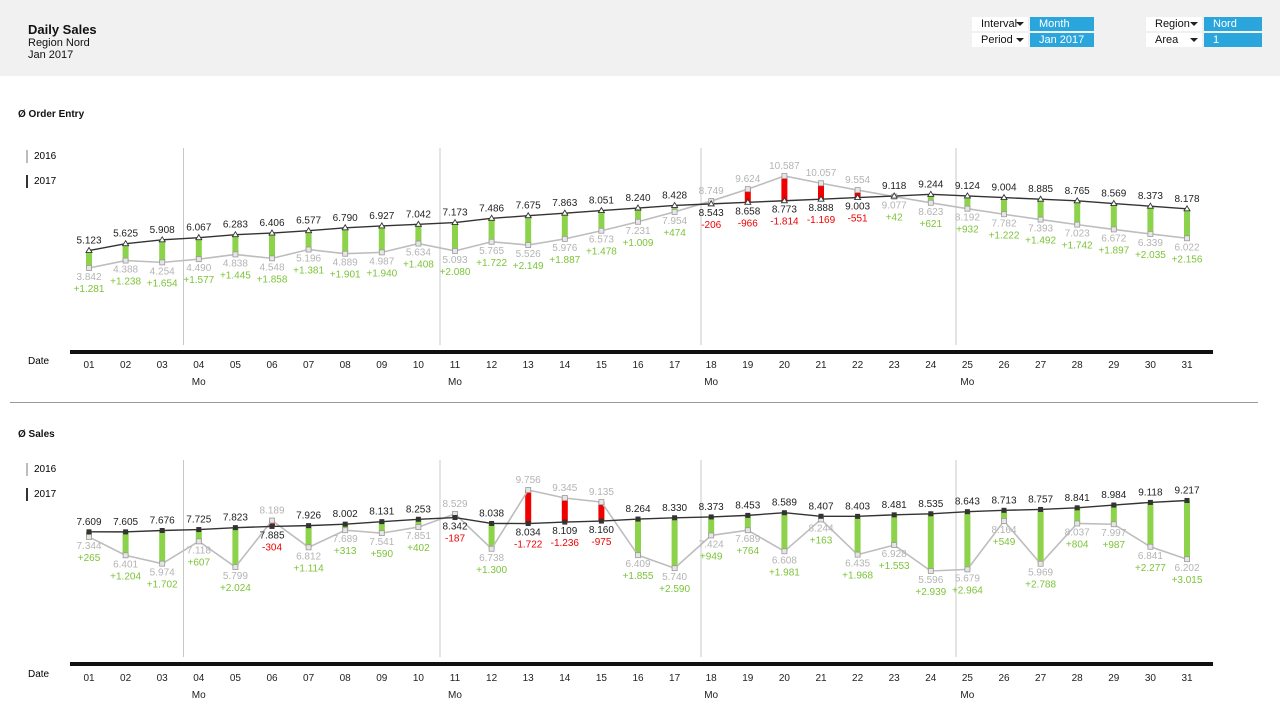 The image size is (1280, 720). Describe the element at coordinates (381, 512) in the screenshot. I see `value-label-2017: 8.131` at that location.